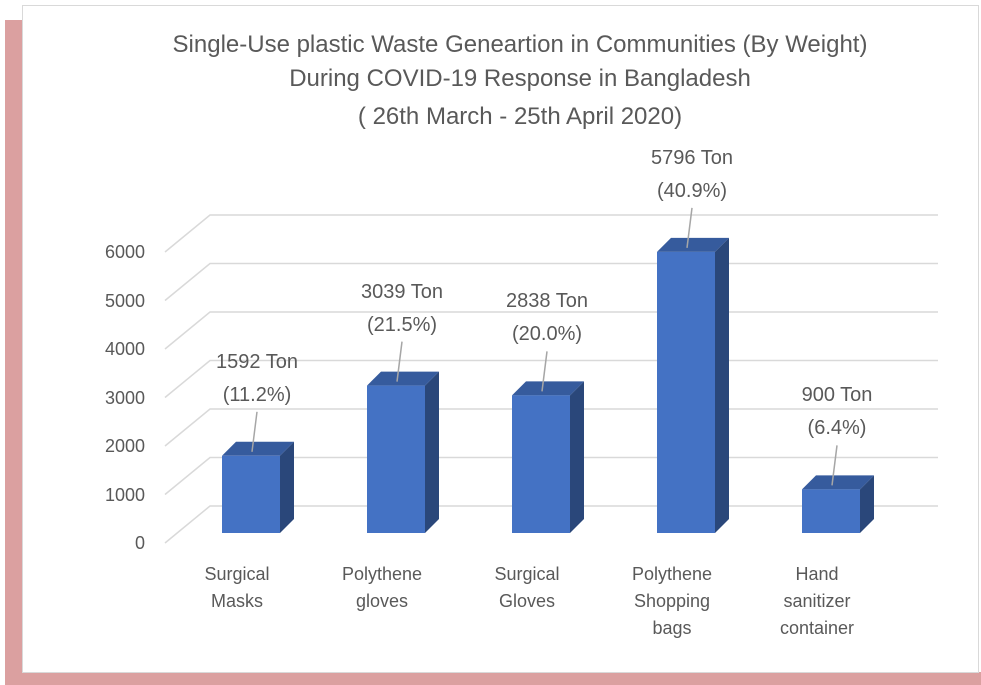 Image resolution: width=981 pixels, height=685 pixels. What do you see at coordinates (672, 601) in the screenshot?
I see `x-tick-label: Polythene Shopping bags` at bounding box center [672, 601].